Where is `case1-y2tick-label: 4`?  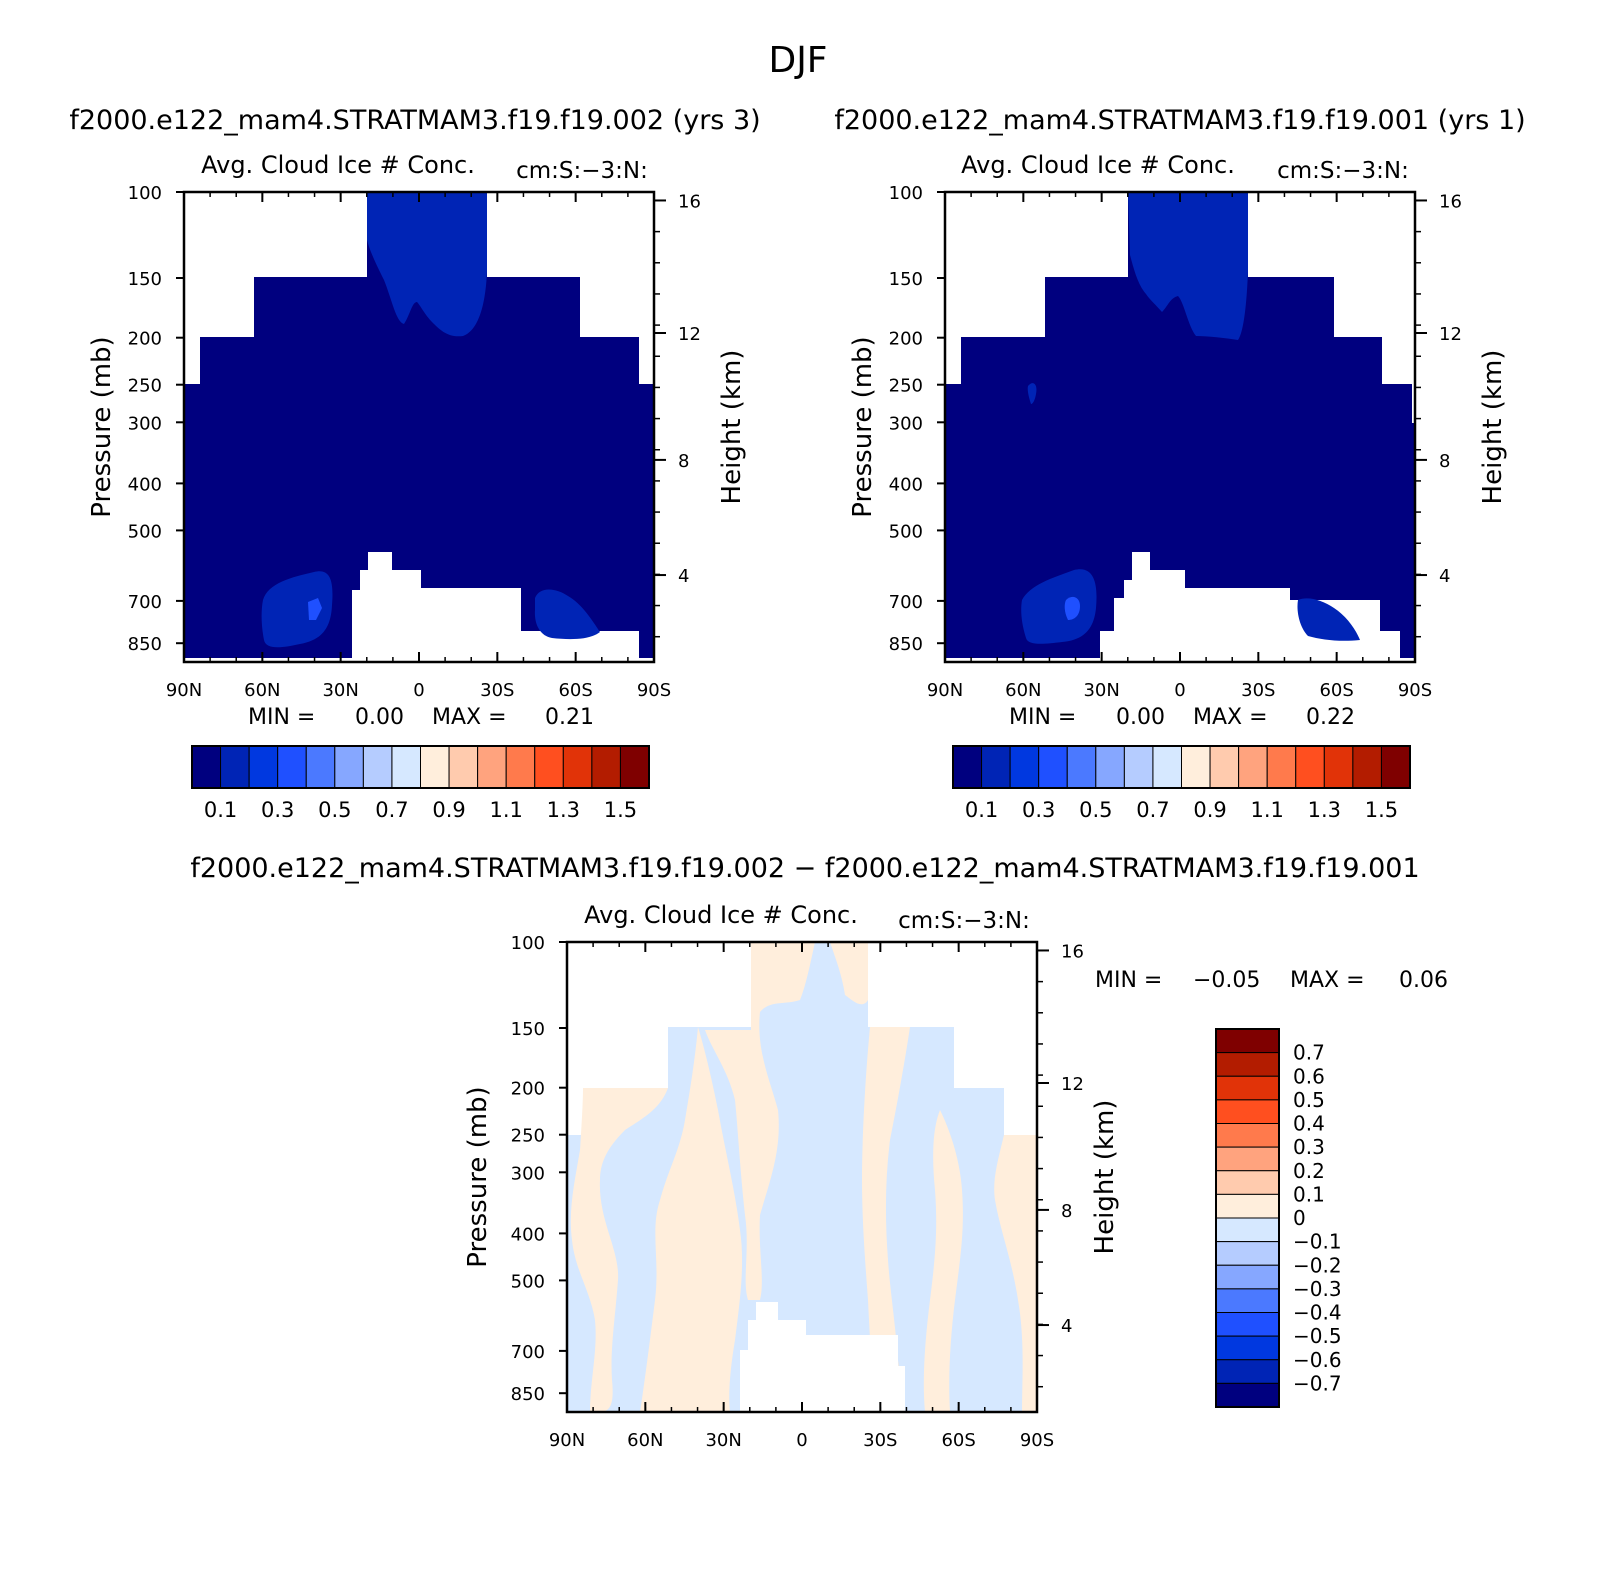
case1-y2tick-label: 4 is located at coordinates (683, 576).